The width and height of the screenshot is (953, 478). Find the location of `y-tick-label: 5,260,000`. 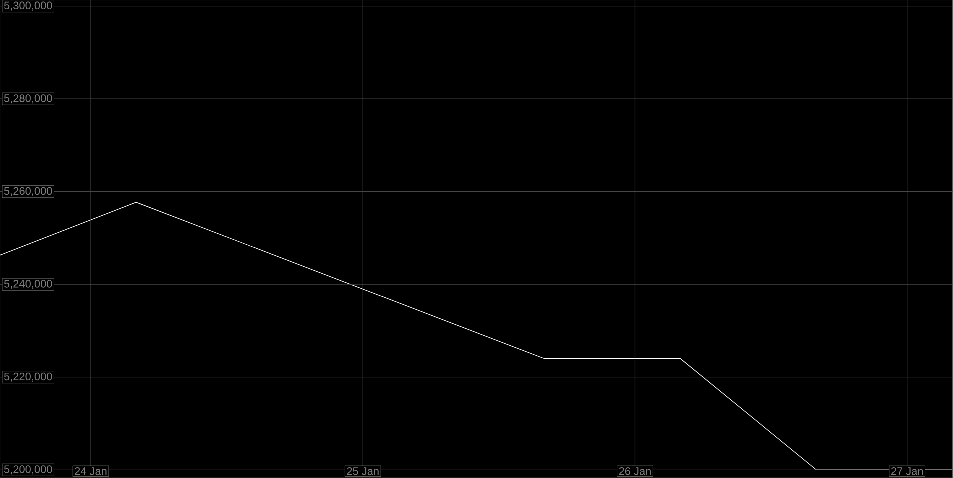

y-tick-label: 5,260,000 is located at coordinates (28, 191).